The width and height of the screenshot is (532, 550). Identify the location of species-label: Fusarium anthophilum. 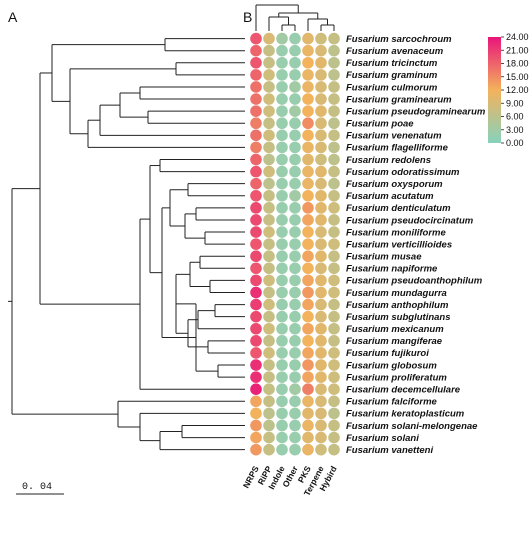
(397, 305).